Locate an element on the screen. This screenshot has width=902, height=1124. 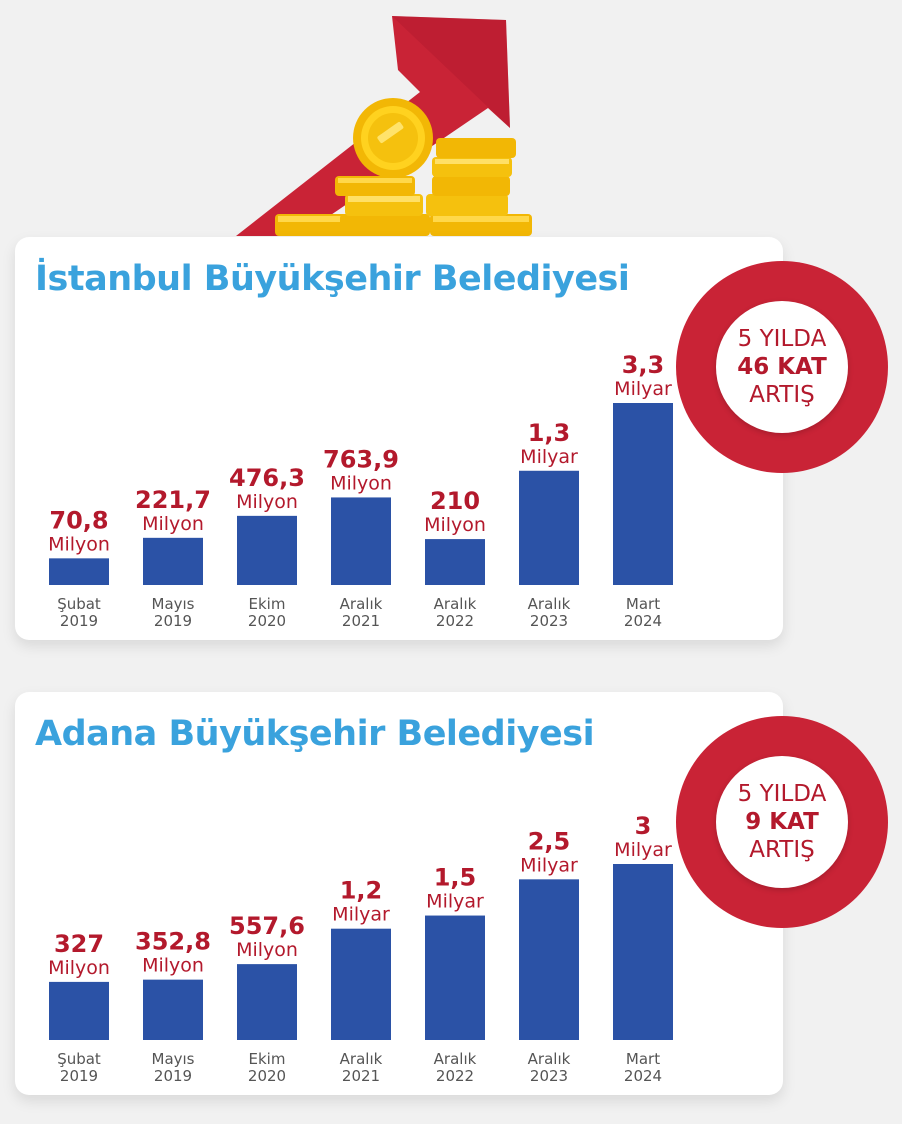
value-label: 1,2 is located at coordinates (361, 891).